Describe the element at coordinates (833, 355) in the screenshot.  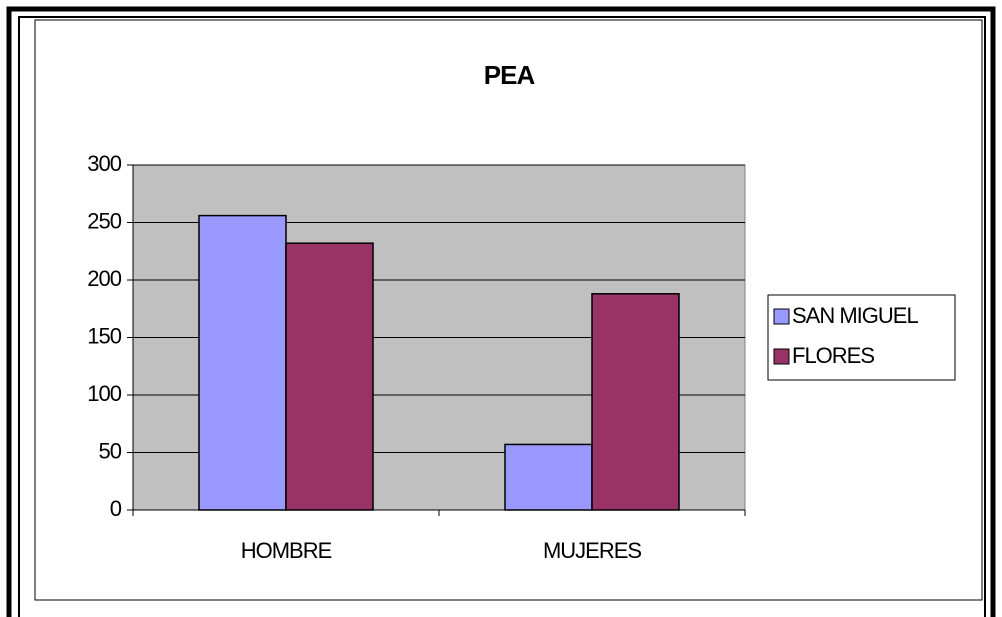
I see `legend-label: FLORES` at that location.